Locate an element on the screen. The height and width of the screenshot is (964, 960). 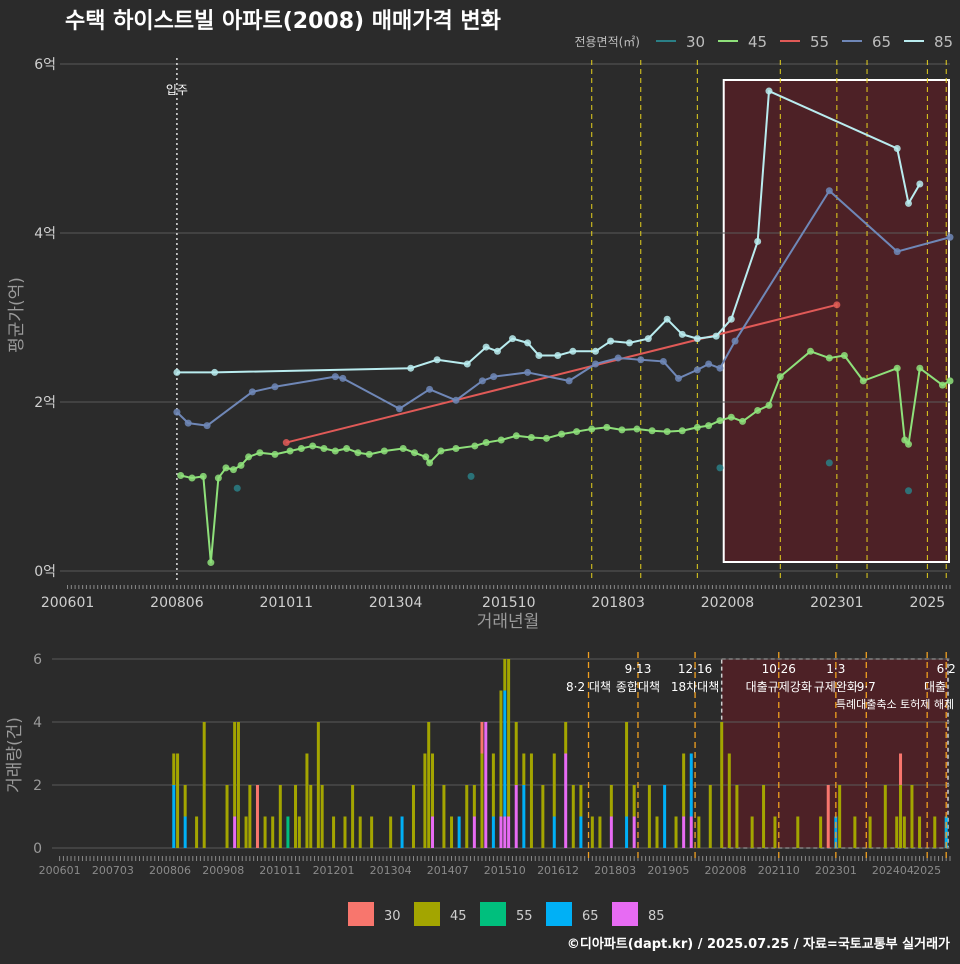
x-tick-label: 200806 is located at coordinates (177, 603).